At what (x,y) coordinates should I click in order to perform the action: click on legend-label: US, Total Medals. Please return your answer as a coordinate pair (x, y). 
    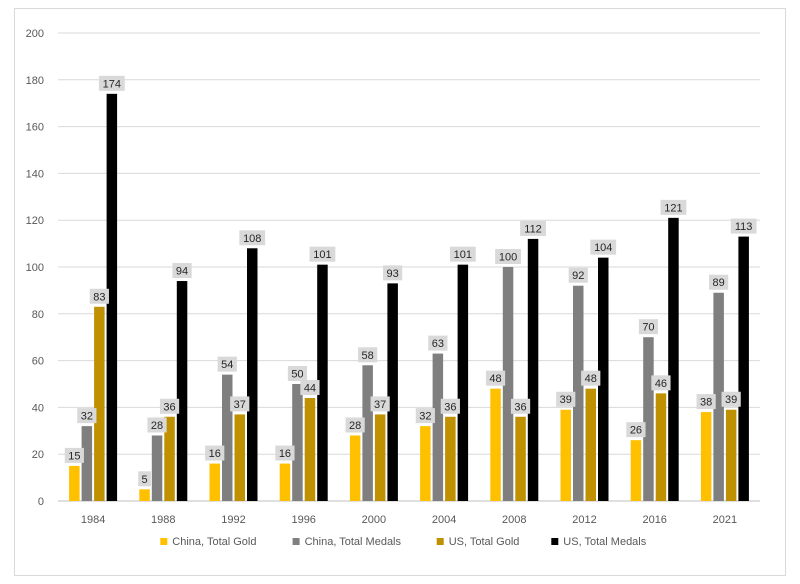
    Looking at the image, I should click on (604, 542).